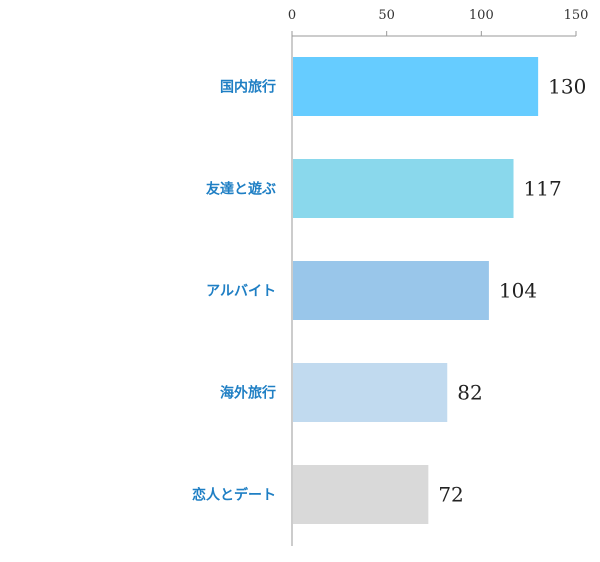 Image resolution: width=600 pixels, height=562 pixels. I want to click on data-label: 104, so click(518, 291).